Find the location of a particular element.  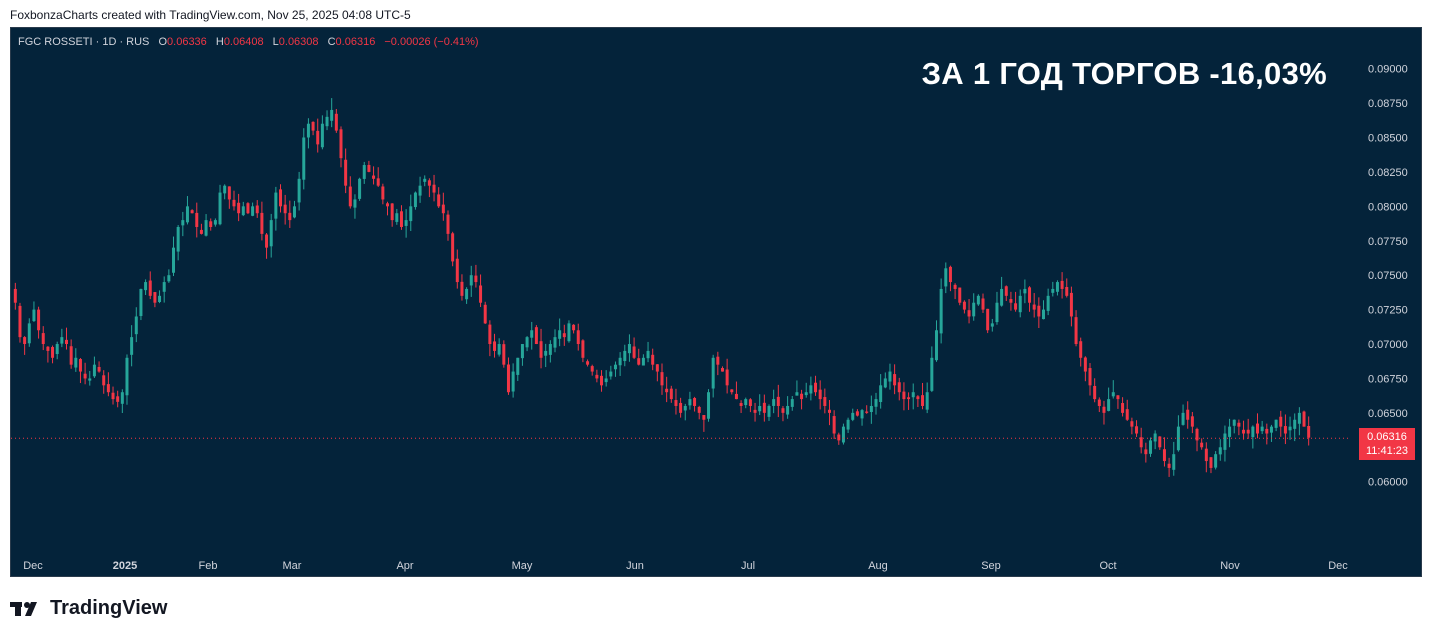

x-tick-label: Apr is located at coordinates (404, 566).